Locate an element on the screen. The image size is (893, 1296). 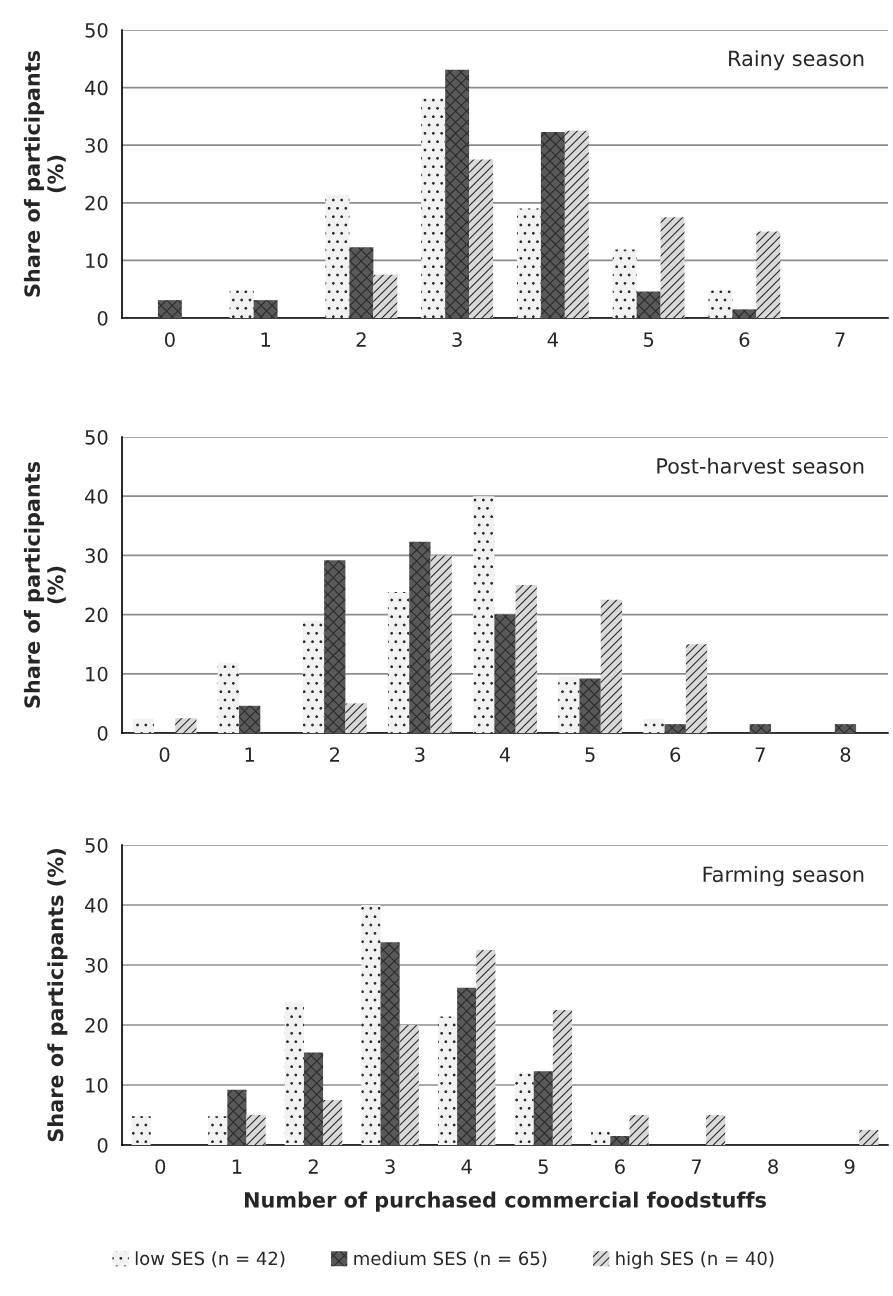
legend-label: high SES (n = 40) is located at coordinates (695, 1260).